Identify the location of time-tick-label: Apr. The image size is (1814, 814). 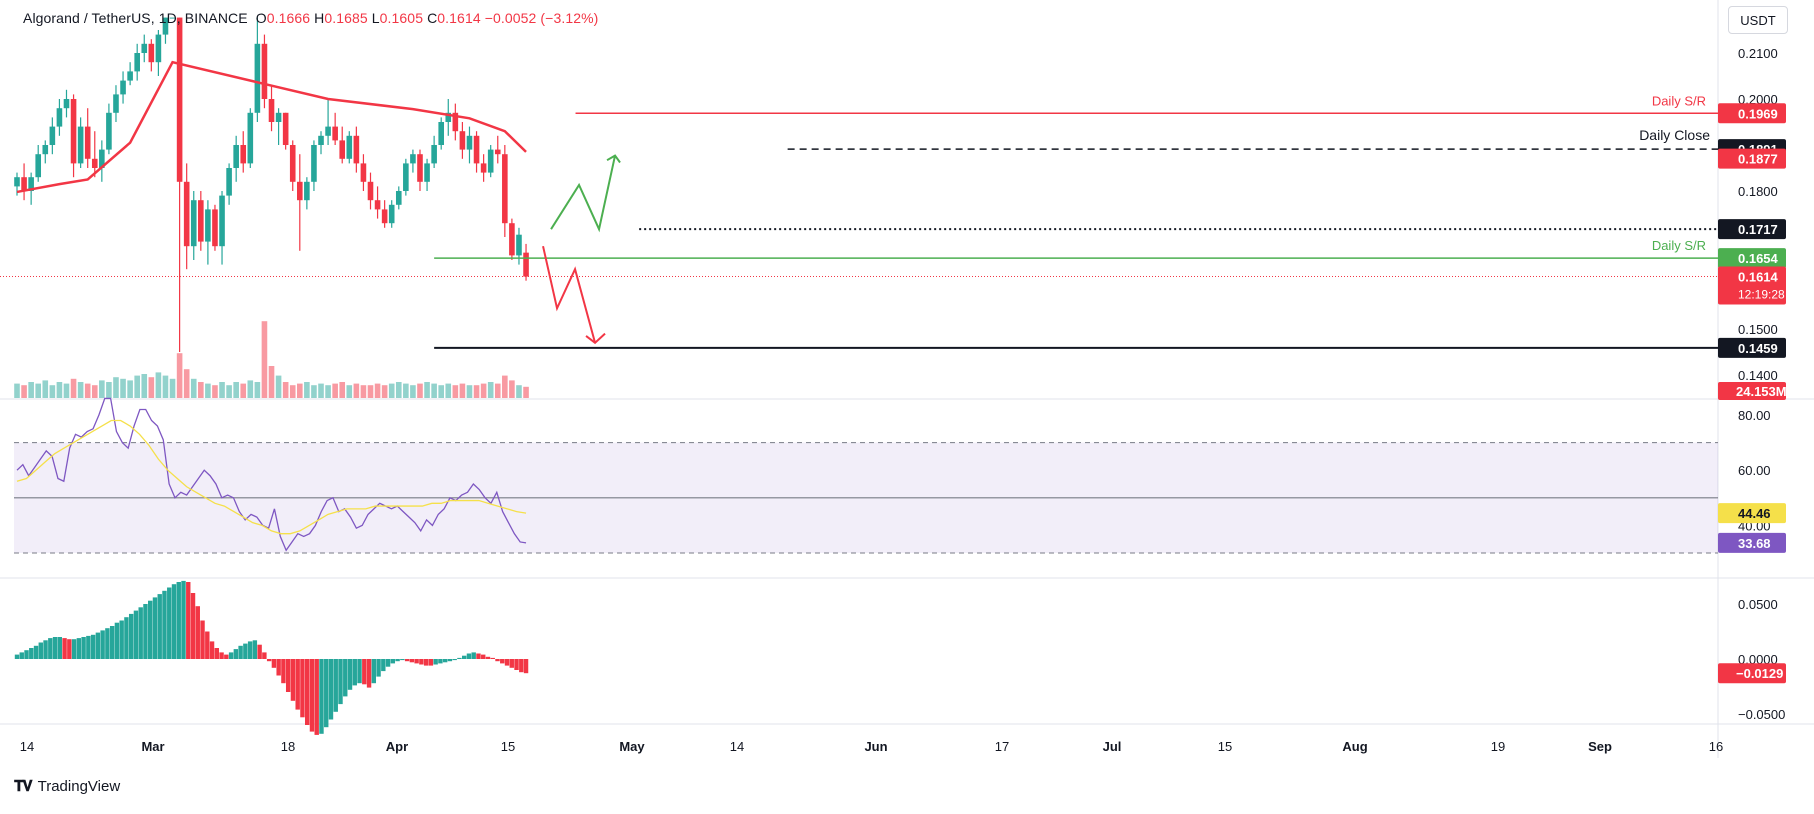
(397, 746).